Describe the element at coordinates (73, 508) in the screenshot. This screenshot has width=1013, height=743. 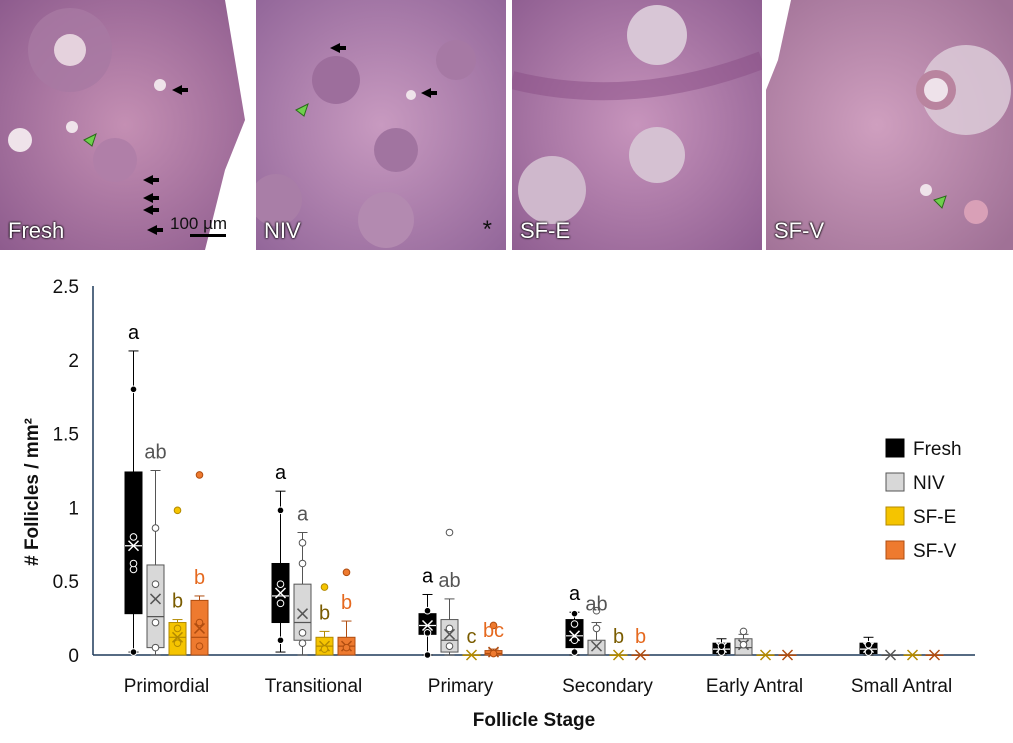
I see `y-tick-label: 1` at that location.